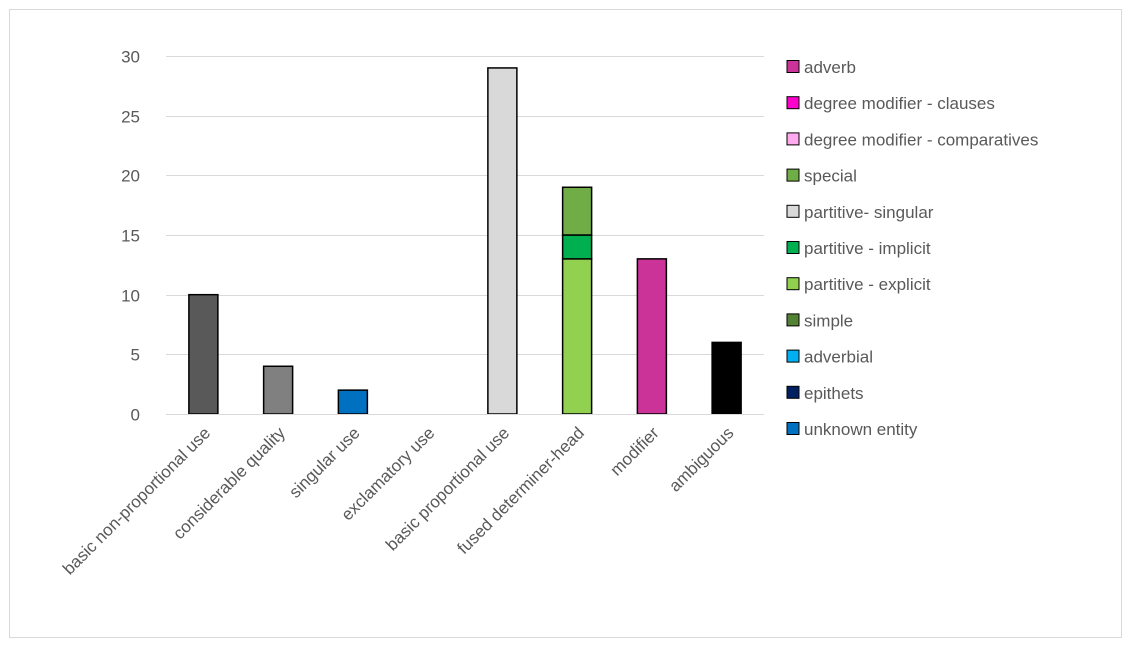 The image size is (1131, 647). Describe the element at coordinates (135, 355) in the screenshot. I see `y-tick-label: 5` at that location.